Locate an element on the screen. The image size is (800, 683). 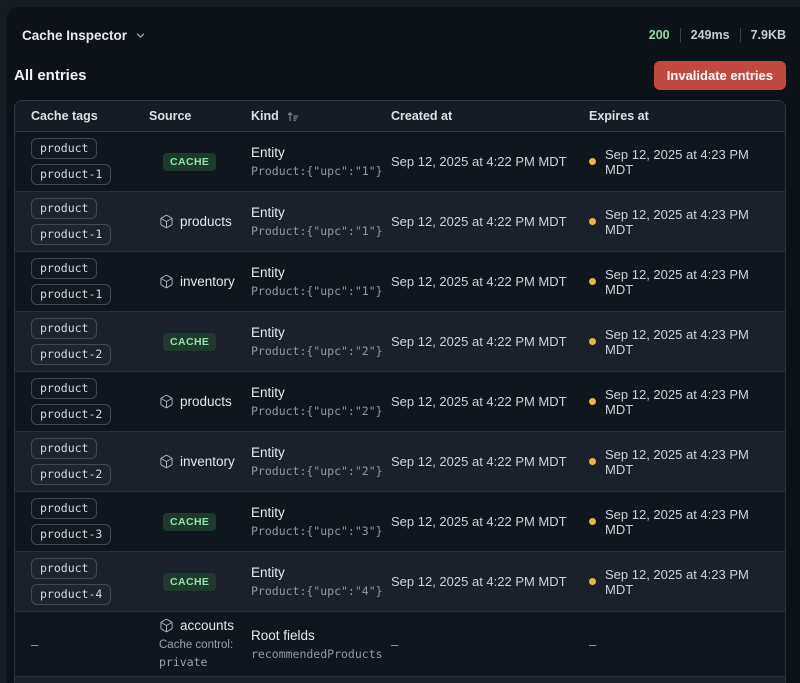
kind-cell: Root fields recommendedProducts is located at coordinates (321, 644).